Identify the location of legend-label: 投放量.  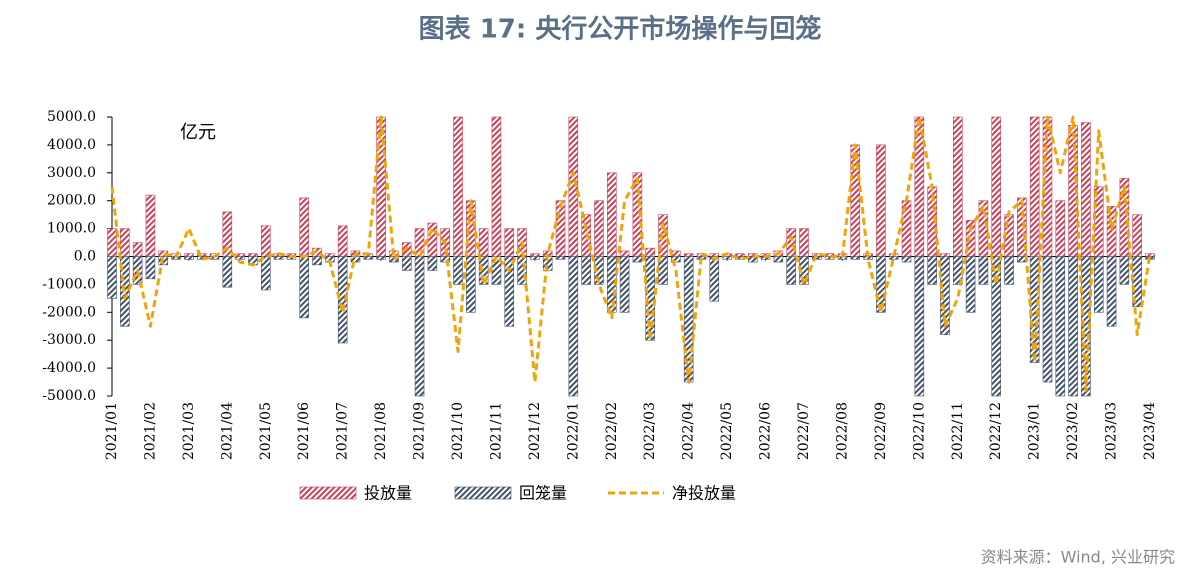
(388, 493).